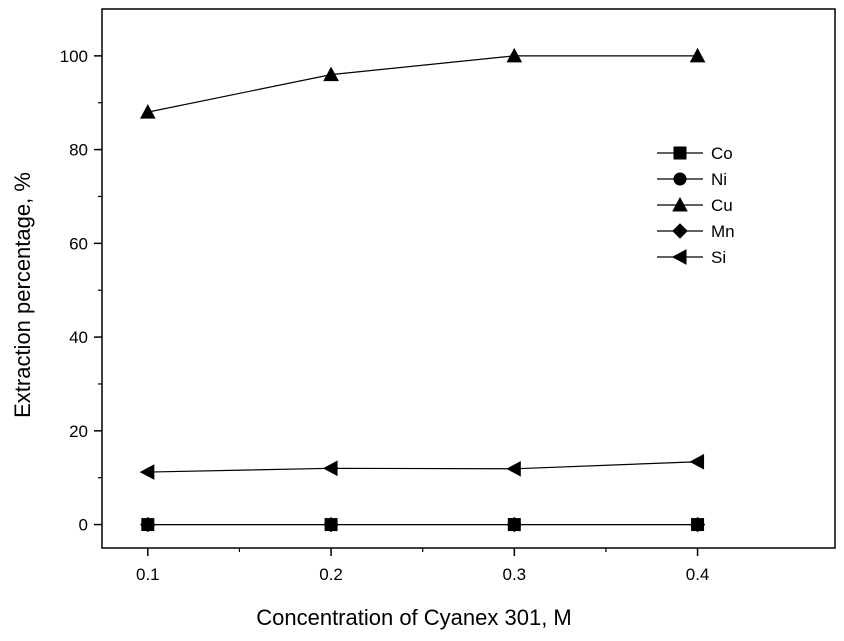  Describe the element at coordinates (722, 153) in the screenshot. I see `legend-label-co: Co` at that location.